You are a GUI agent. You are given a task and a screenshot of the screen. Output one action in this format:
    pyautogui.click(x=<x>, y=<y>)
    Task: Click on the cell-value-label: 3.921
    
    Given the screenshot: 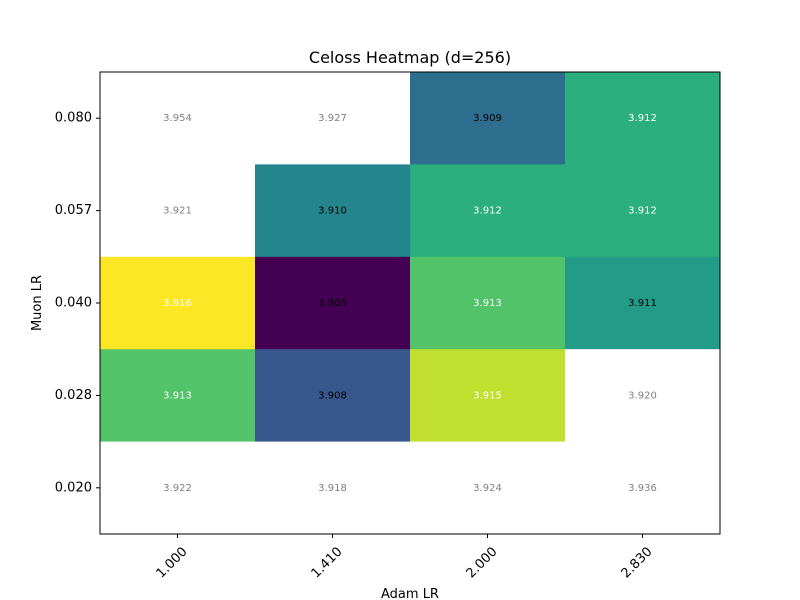 What is the action you would take?
    pyautogui.click(x=177, y=211)
    